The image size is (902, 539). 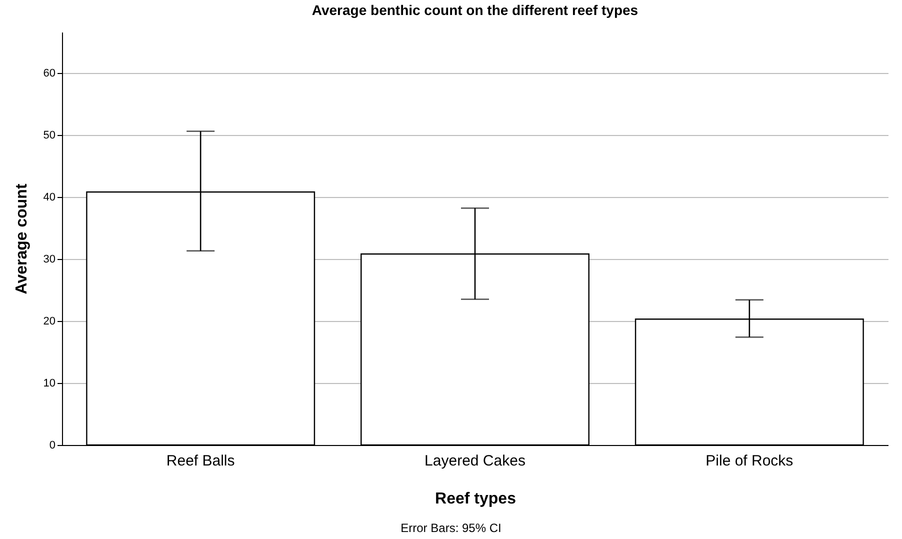 What do you see at coordinates (49, 383) in the screenshot?
I see `y-tick-label: 10` at bounding box center [49, 383].